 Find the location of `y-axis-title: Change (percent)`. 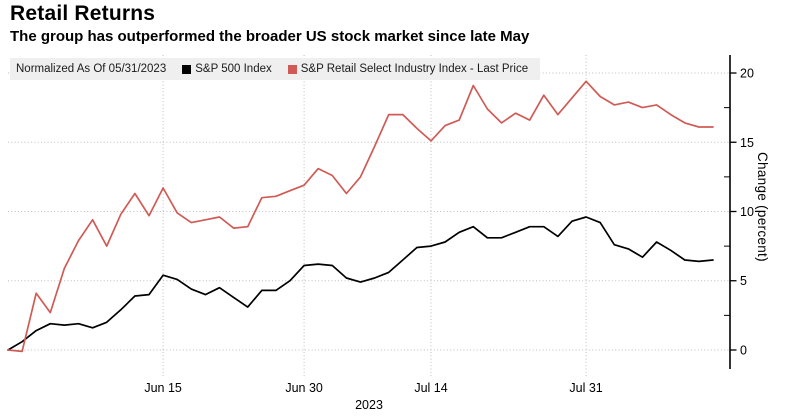

y-axis-title: Change (percent) is located at coordinates (762, 207).